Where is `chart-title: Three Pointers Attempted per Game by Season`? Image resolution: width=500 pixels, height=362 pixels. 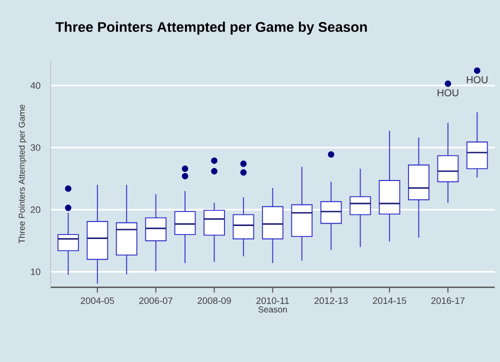 chart-title: Three Pointers Attempted per Game by Season is located at coordinates (211, 28).